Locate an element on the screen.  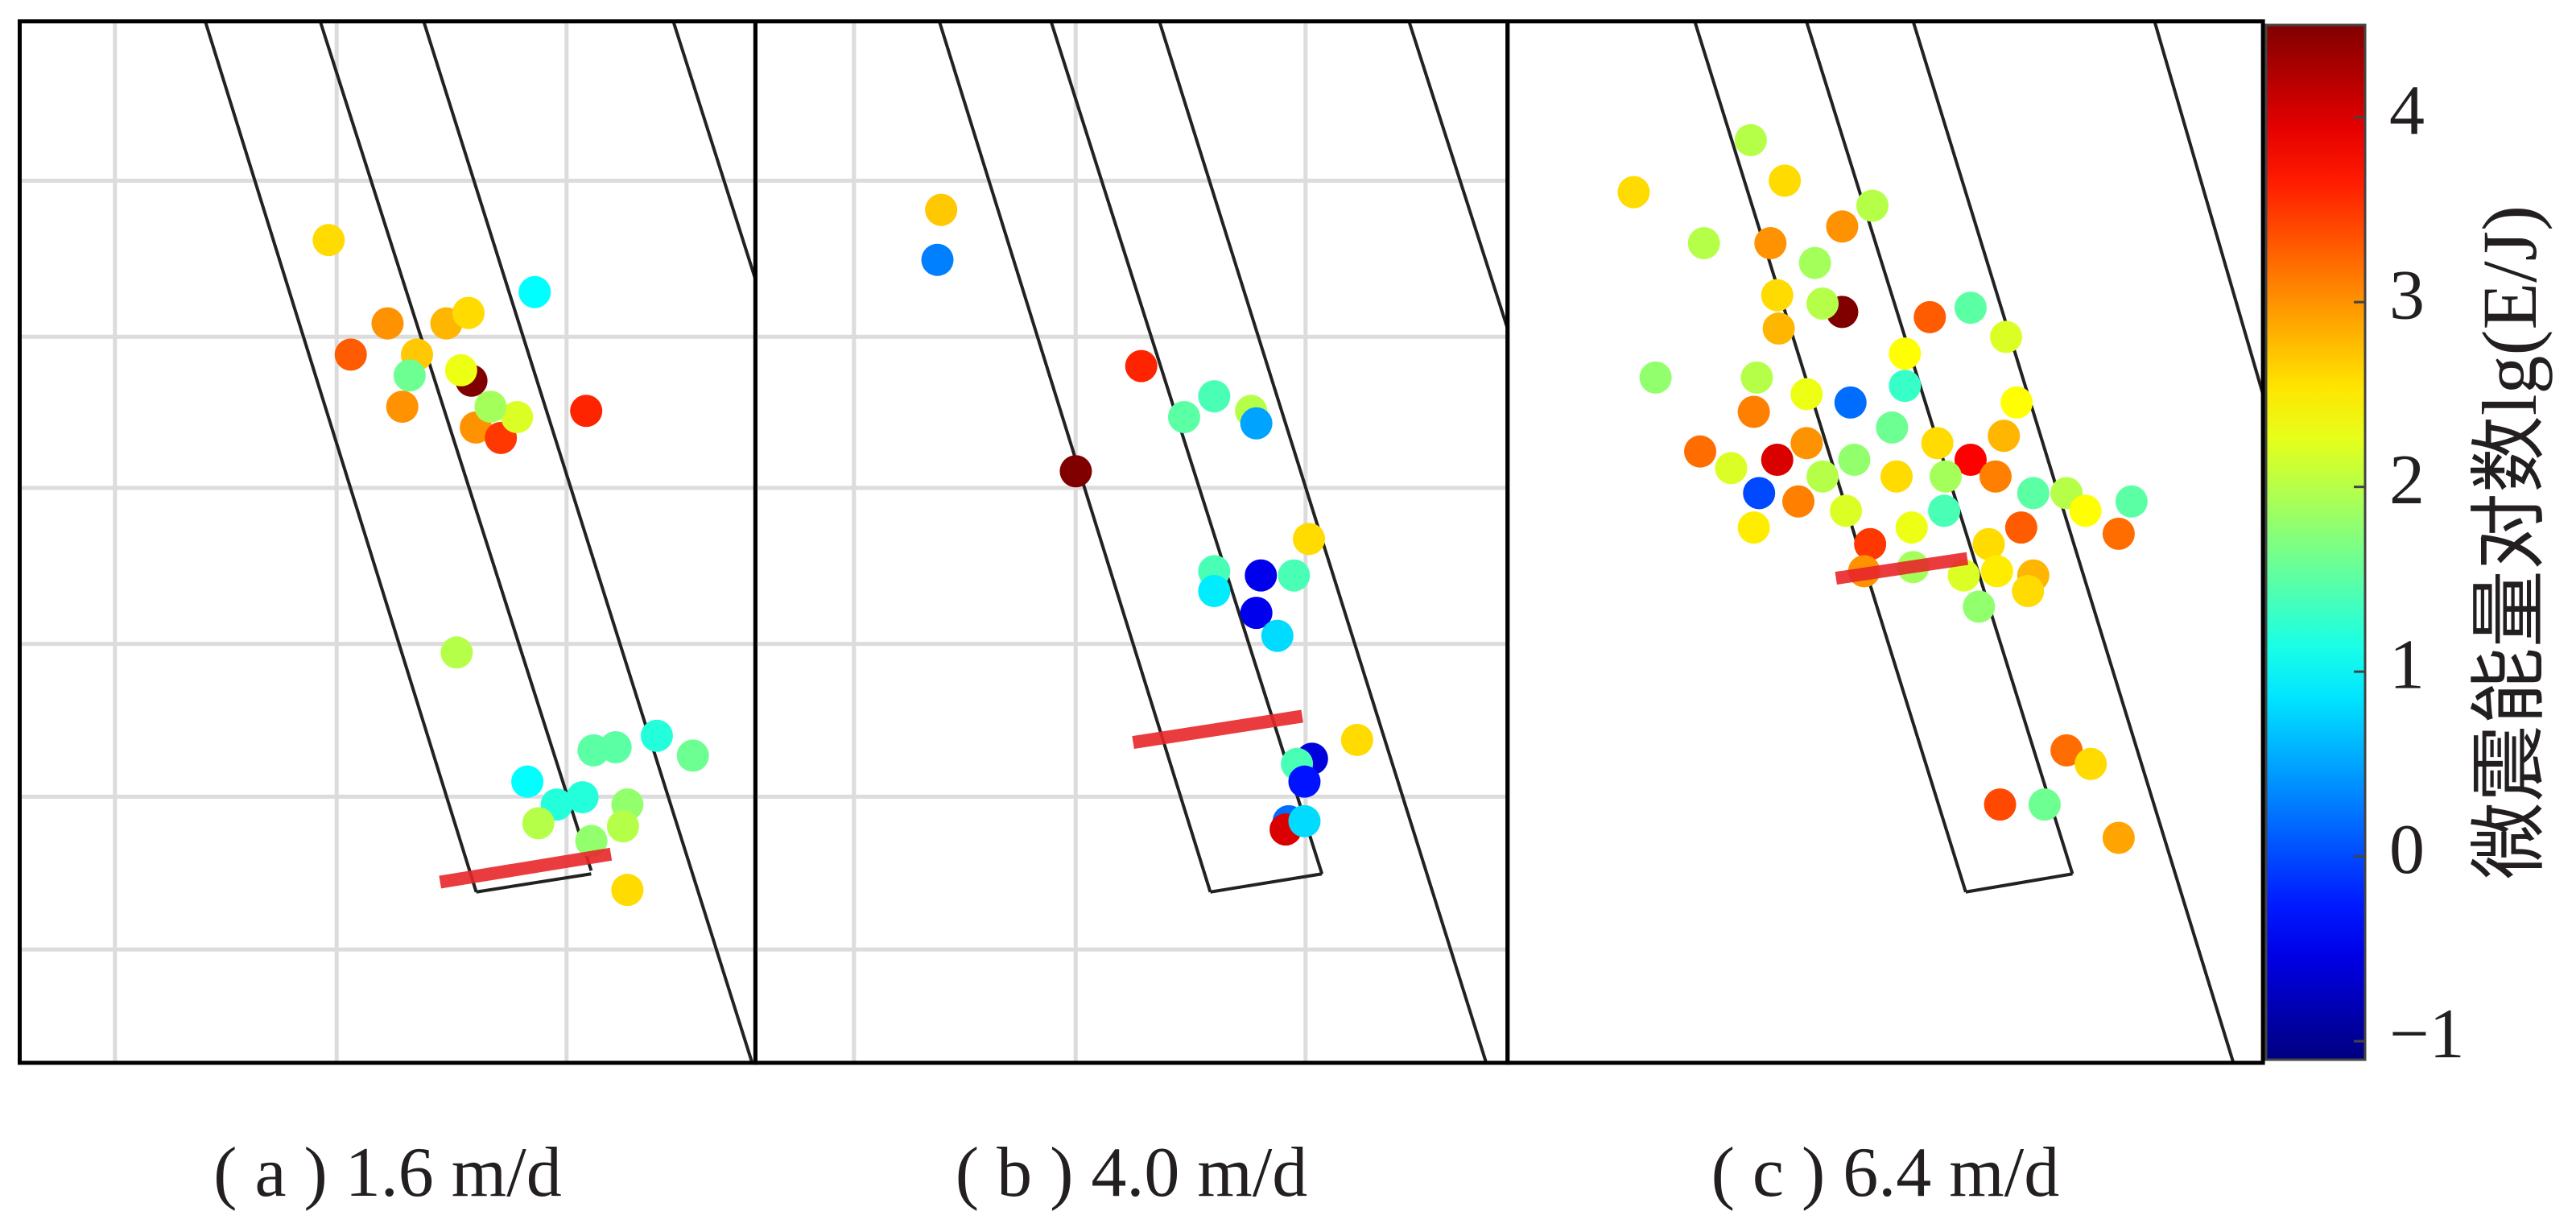
colorbar is located at coordinates (2315, 542).